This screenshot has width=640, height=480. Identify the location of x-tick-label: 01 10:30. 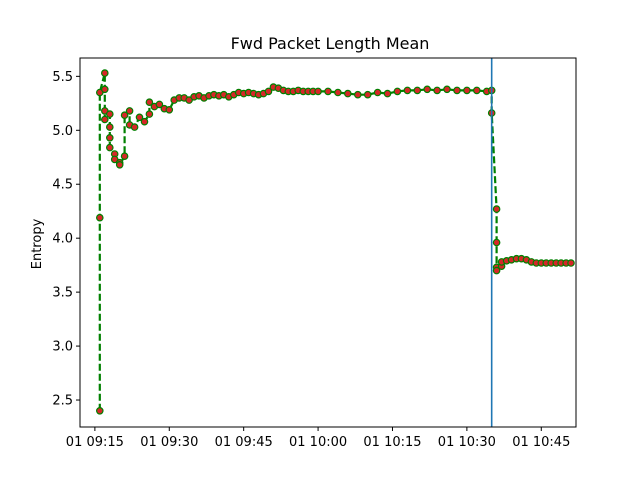
(467, 442).